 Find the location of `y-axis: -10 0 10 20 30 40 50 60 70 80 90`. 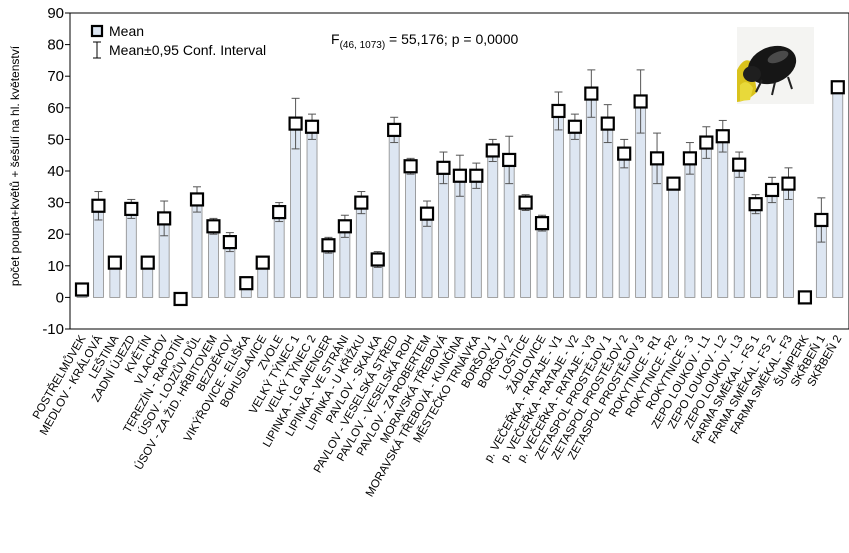

y-axis: -10 0 10 20 30 40 50 60 70 80 90 is located at coordinates (56, 171).